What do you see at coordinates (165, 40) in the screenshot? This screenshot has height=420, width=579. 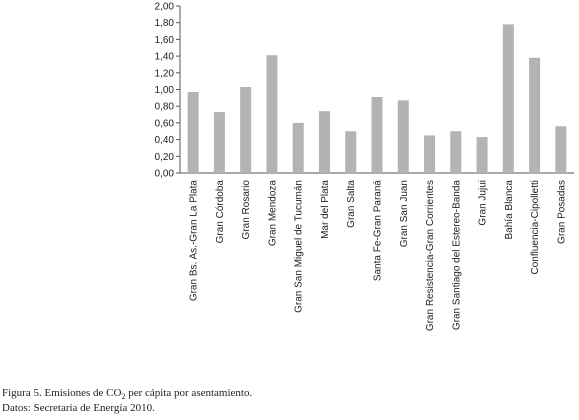 I see `y-tick-label: 1,60` at bounding box center [165, 40].